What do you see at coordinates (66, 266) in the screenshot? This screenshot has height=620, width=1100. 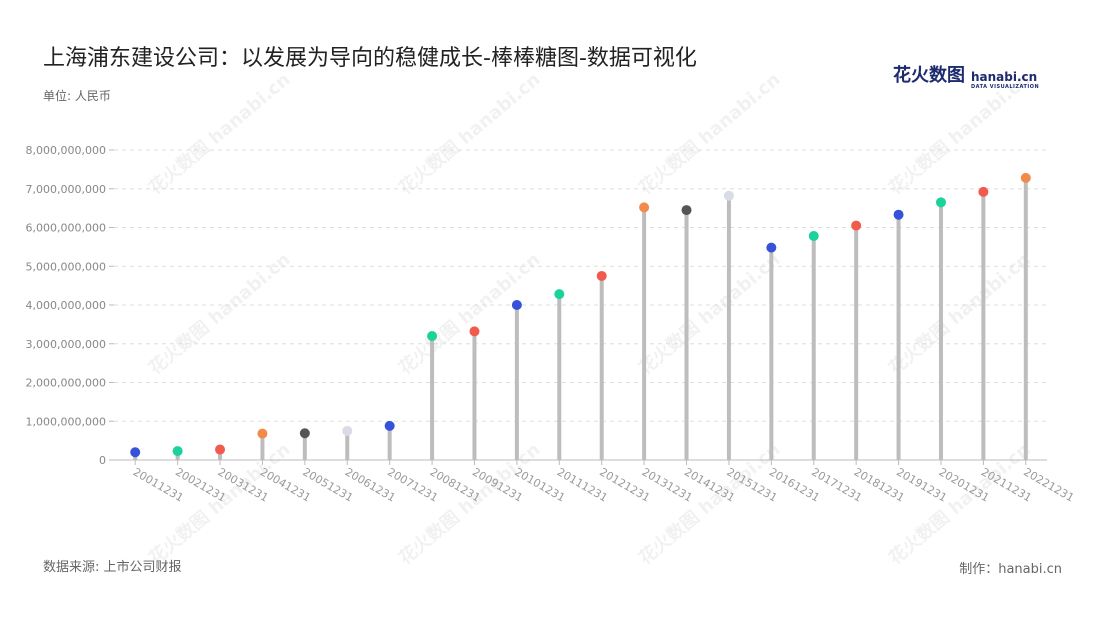 I see `y-tick-label: 5,000,000,000` at bounding box center [66, 266].